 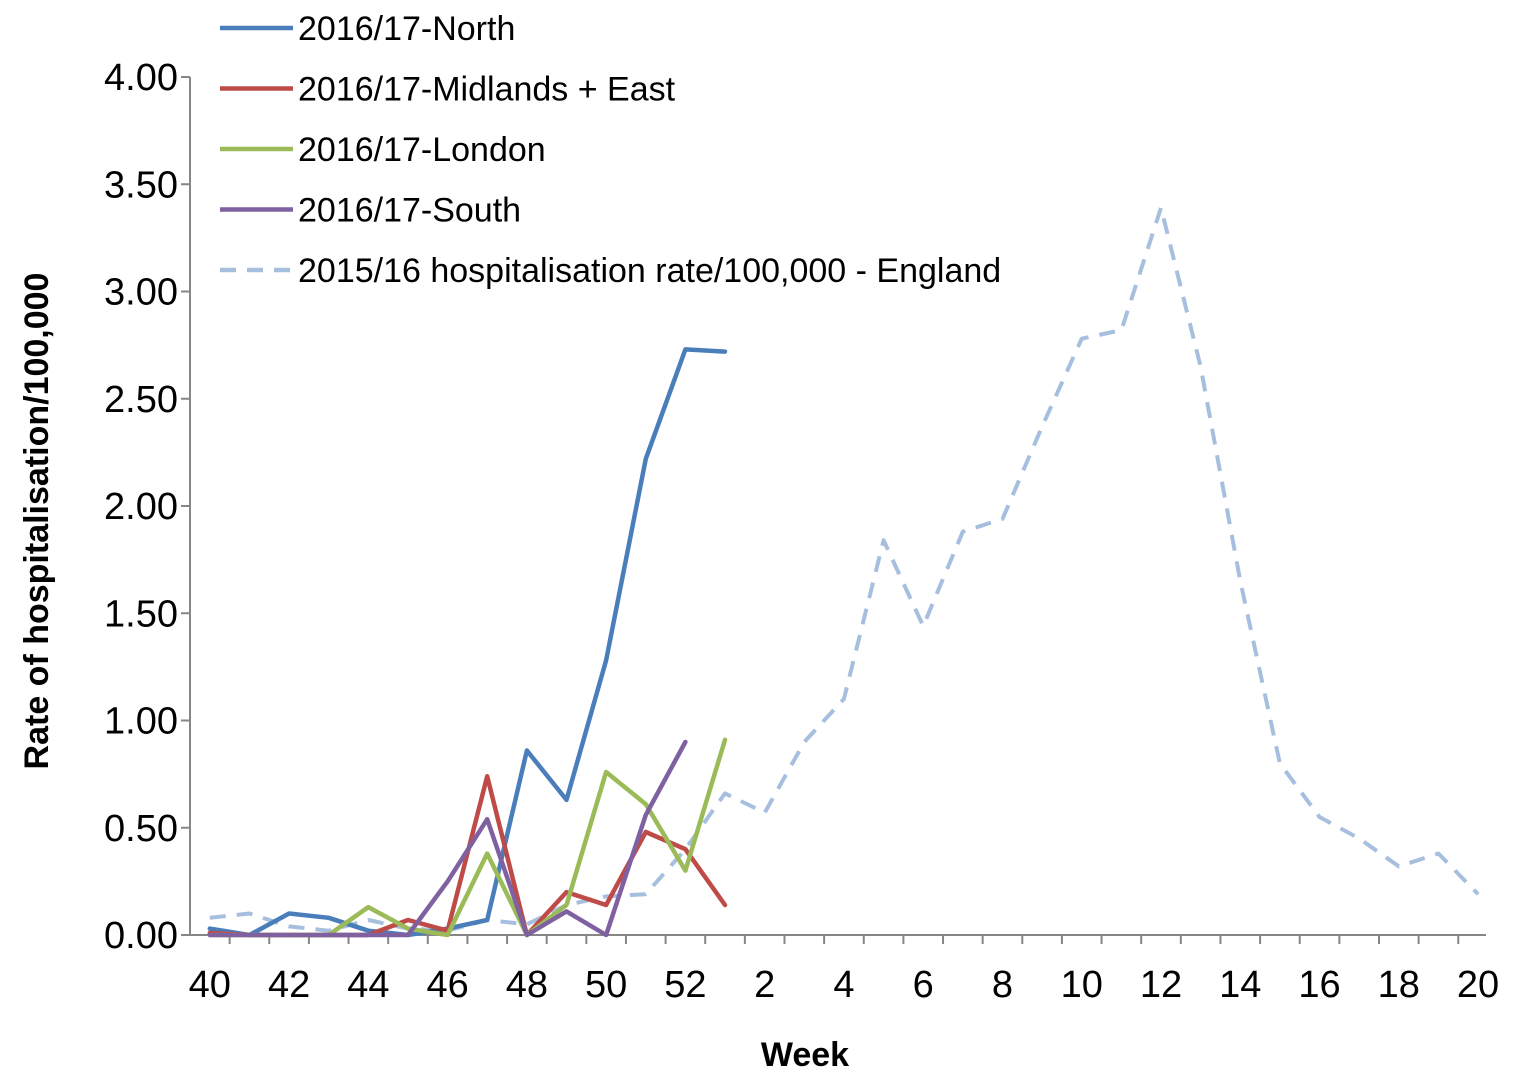 I want to click on x-tick-label: 18, so click(x=1399, y=985).